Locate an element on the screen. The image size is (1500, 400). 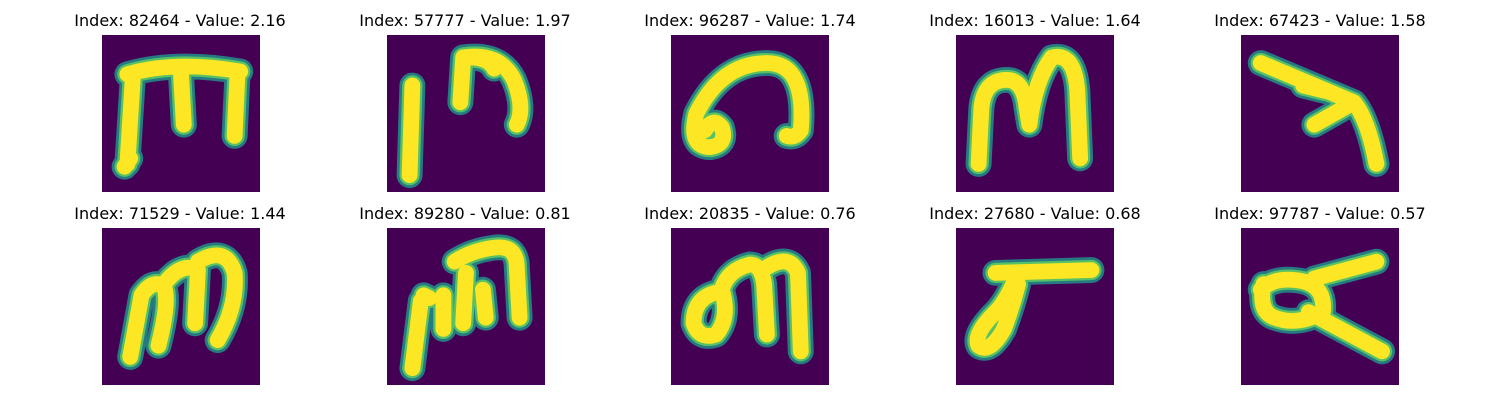
panel-title-9: Index: 27680 - Value: 0.68 is located at coordinates (1035, 213).